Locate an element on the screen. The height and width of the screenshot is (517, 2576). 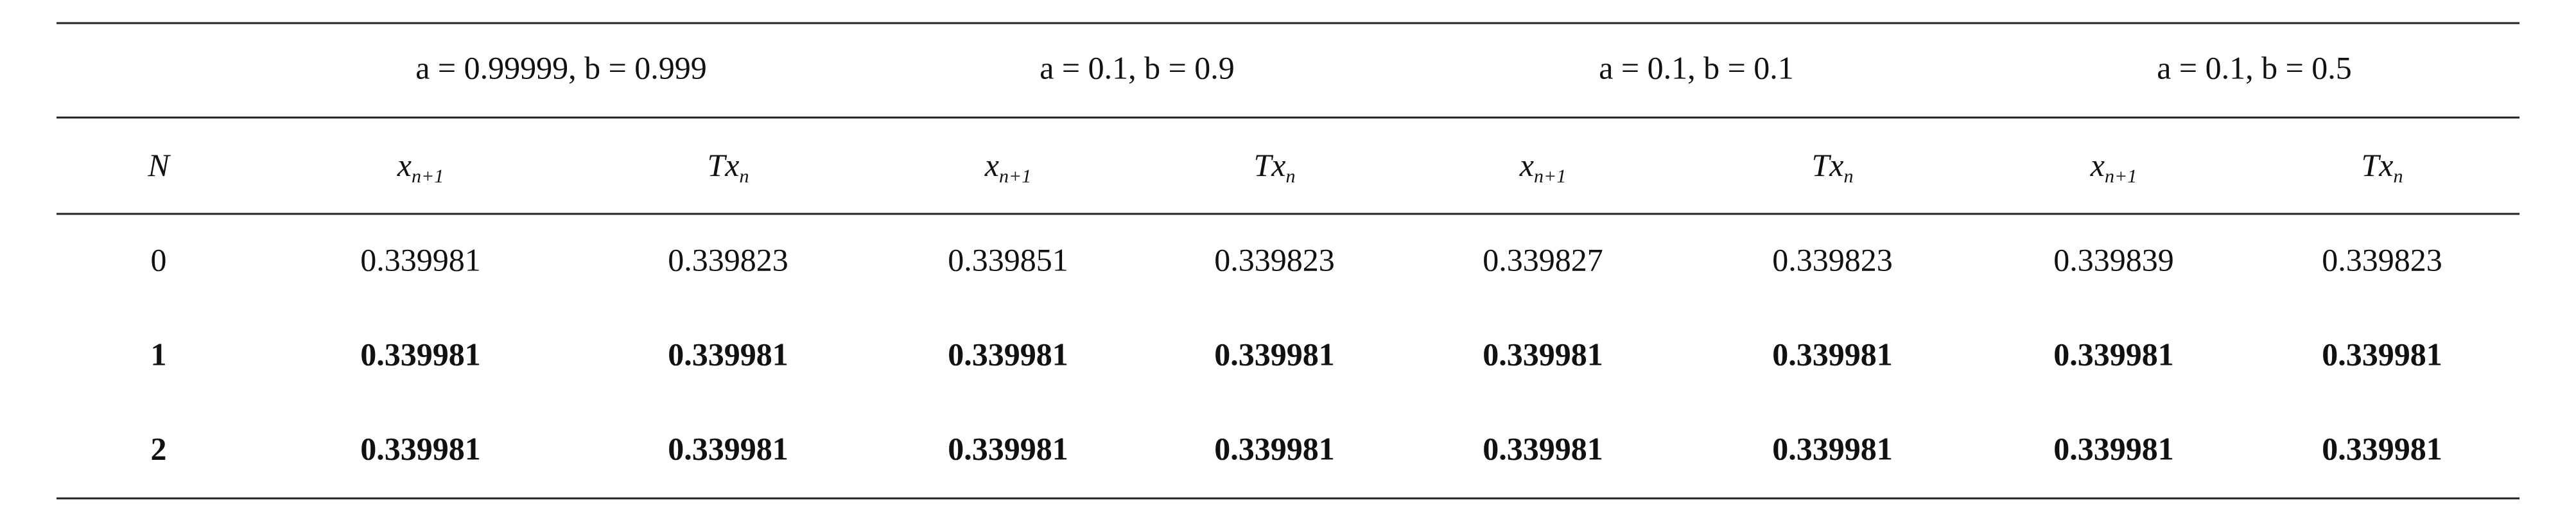
cell: 0.339839 is located at coordinates (2113, 259).